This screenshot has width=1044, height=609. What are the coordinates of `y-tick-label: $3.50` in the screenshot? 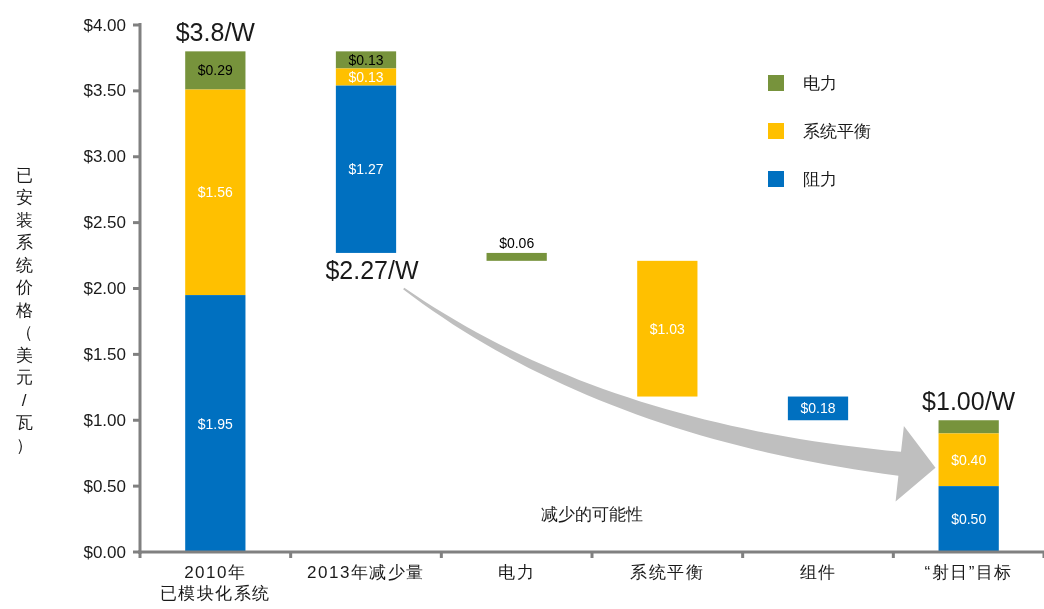 It's located at (104, 91).